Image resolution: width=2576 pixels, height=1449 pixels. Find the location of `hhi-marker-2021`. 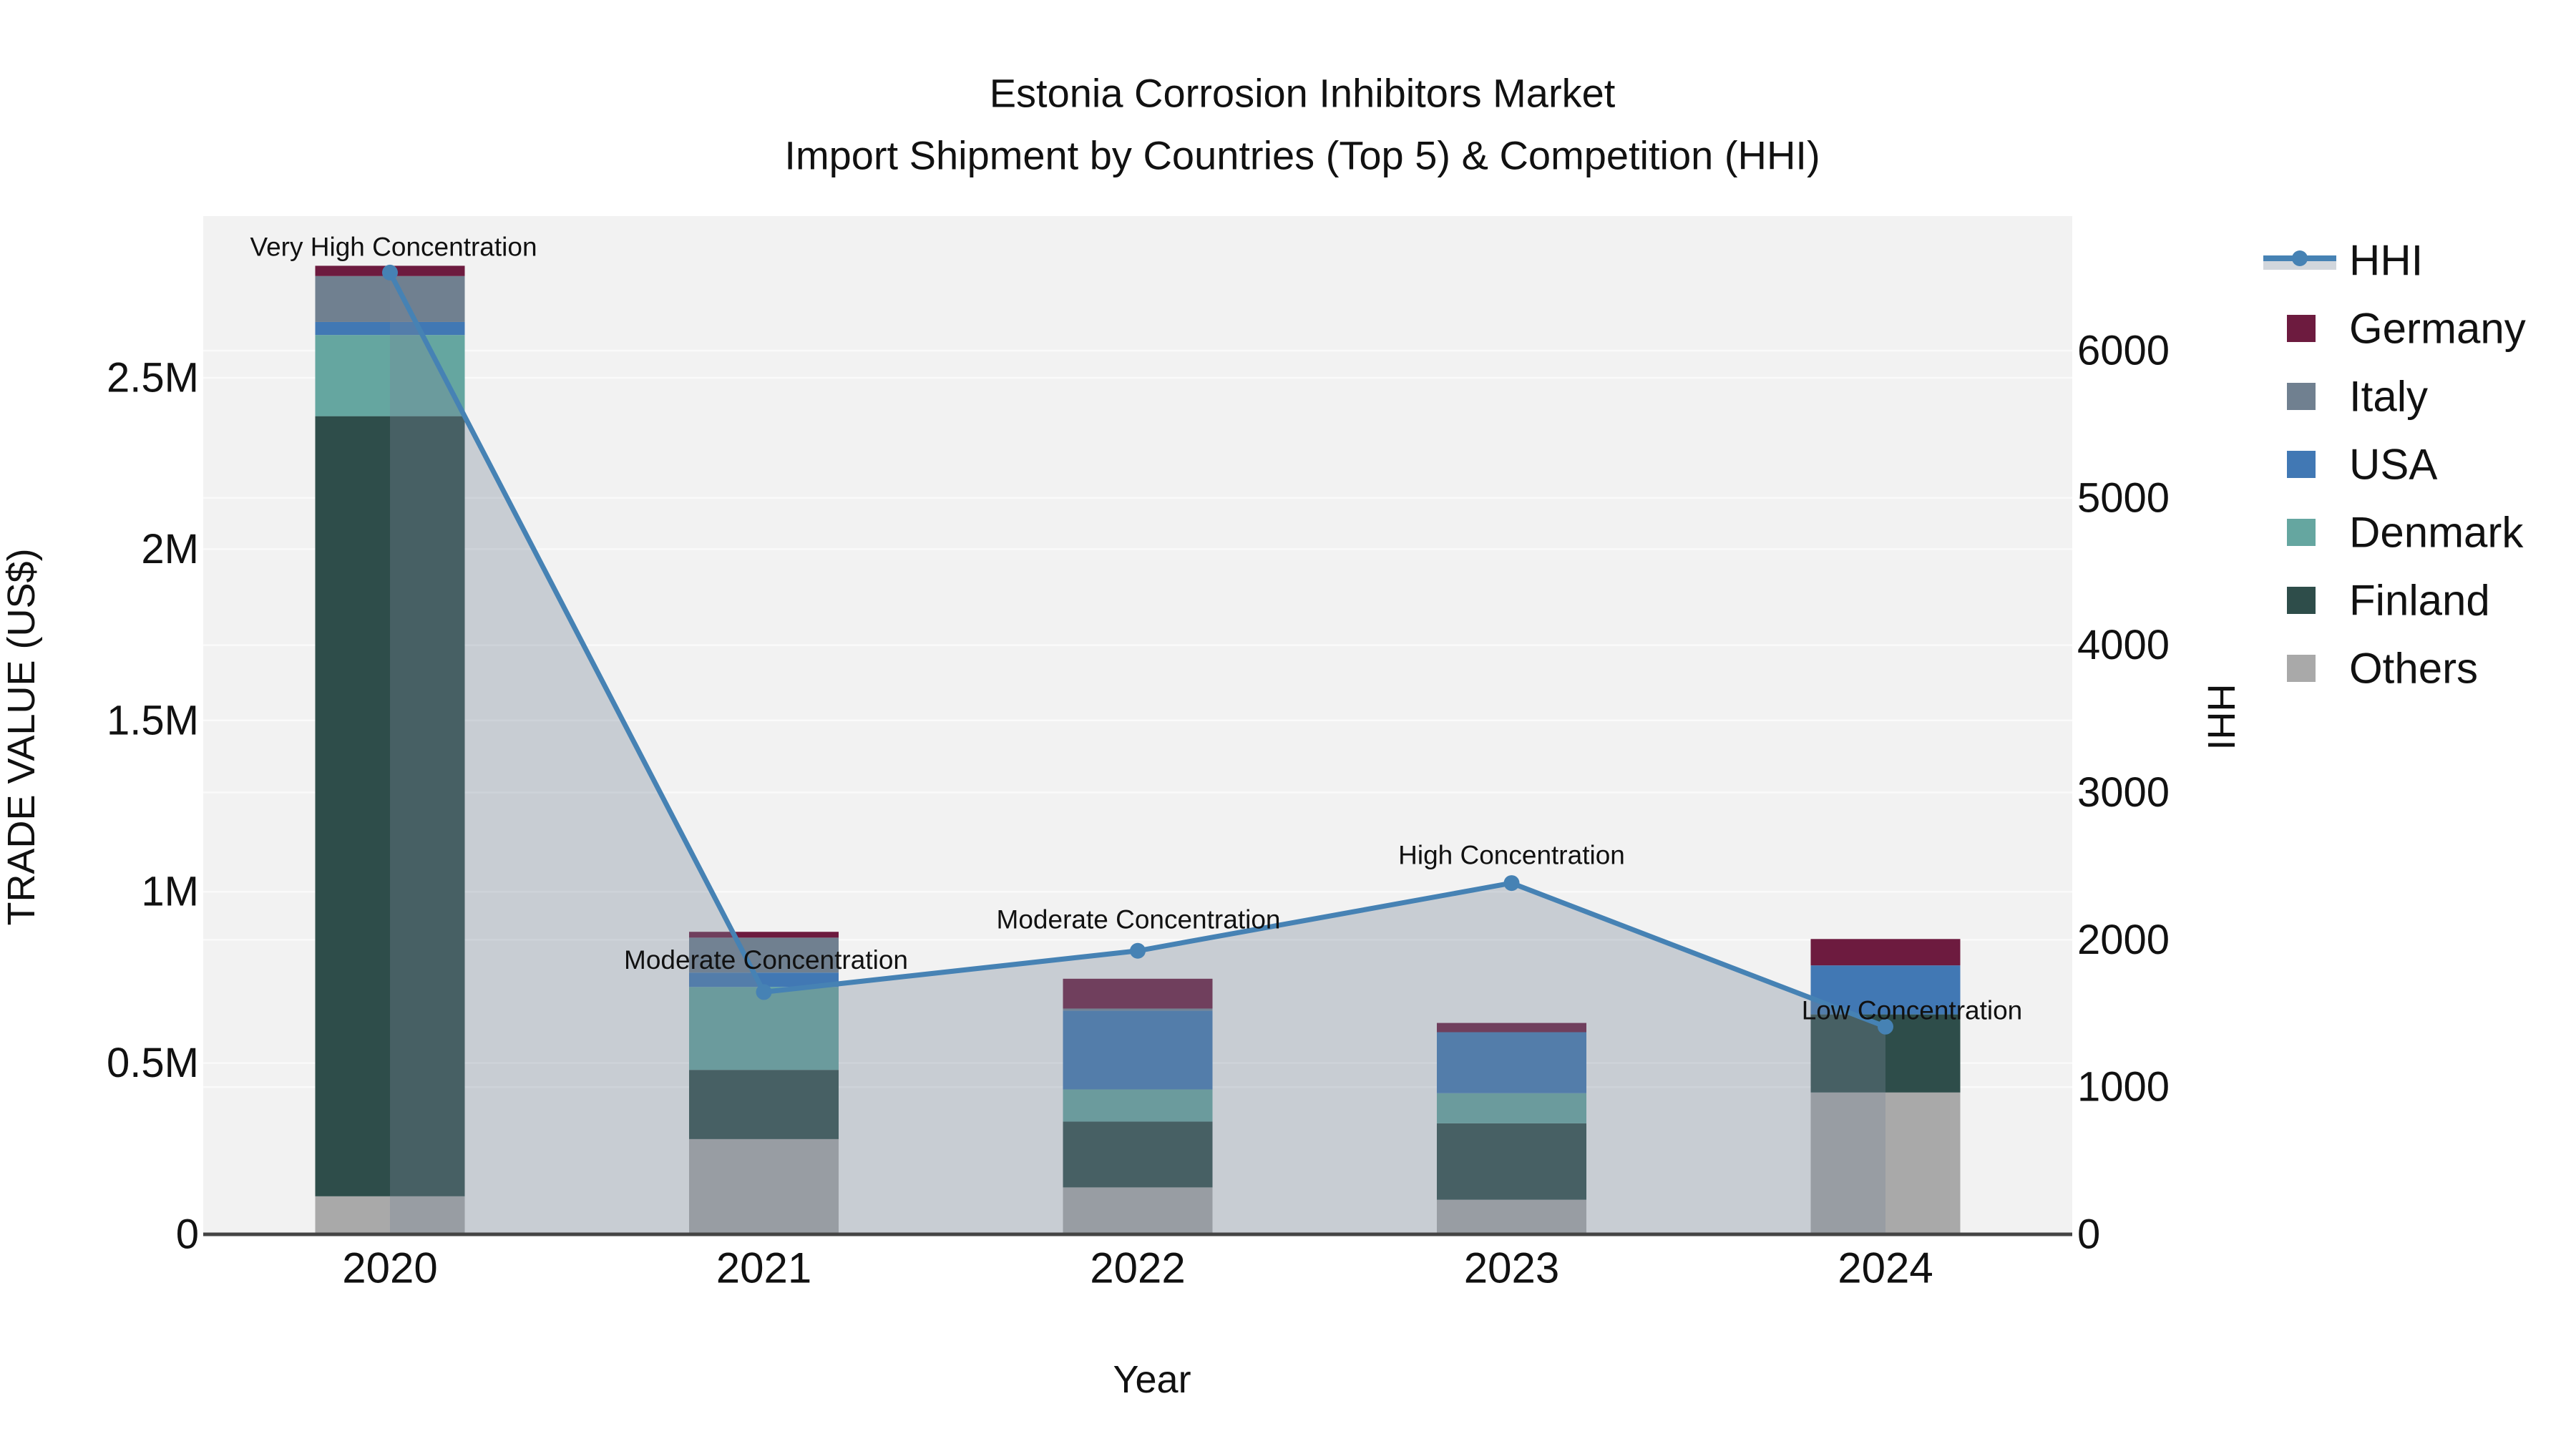

hhi-marker-2021 is located at coordinates (764, 992).